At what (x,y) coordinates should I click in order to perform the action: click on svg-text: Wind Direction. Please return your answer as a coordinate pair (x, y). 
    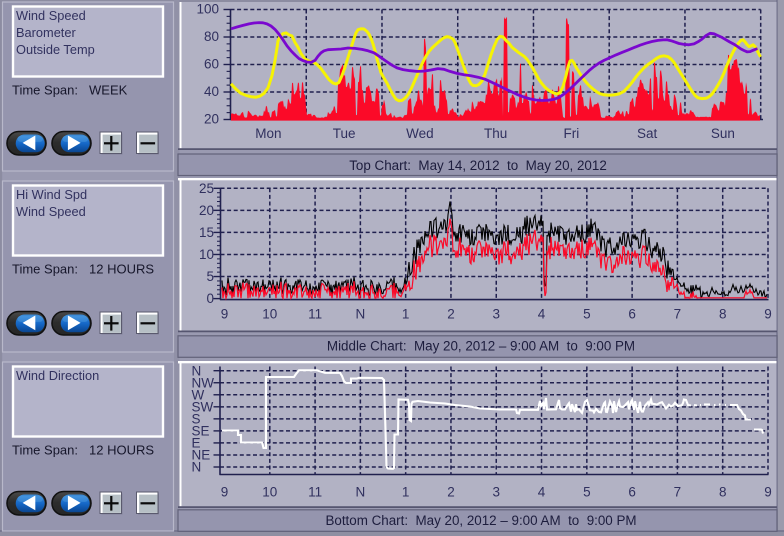
    Looking at the image, I should click on (57, 375).